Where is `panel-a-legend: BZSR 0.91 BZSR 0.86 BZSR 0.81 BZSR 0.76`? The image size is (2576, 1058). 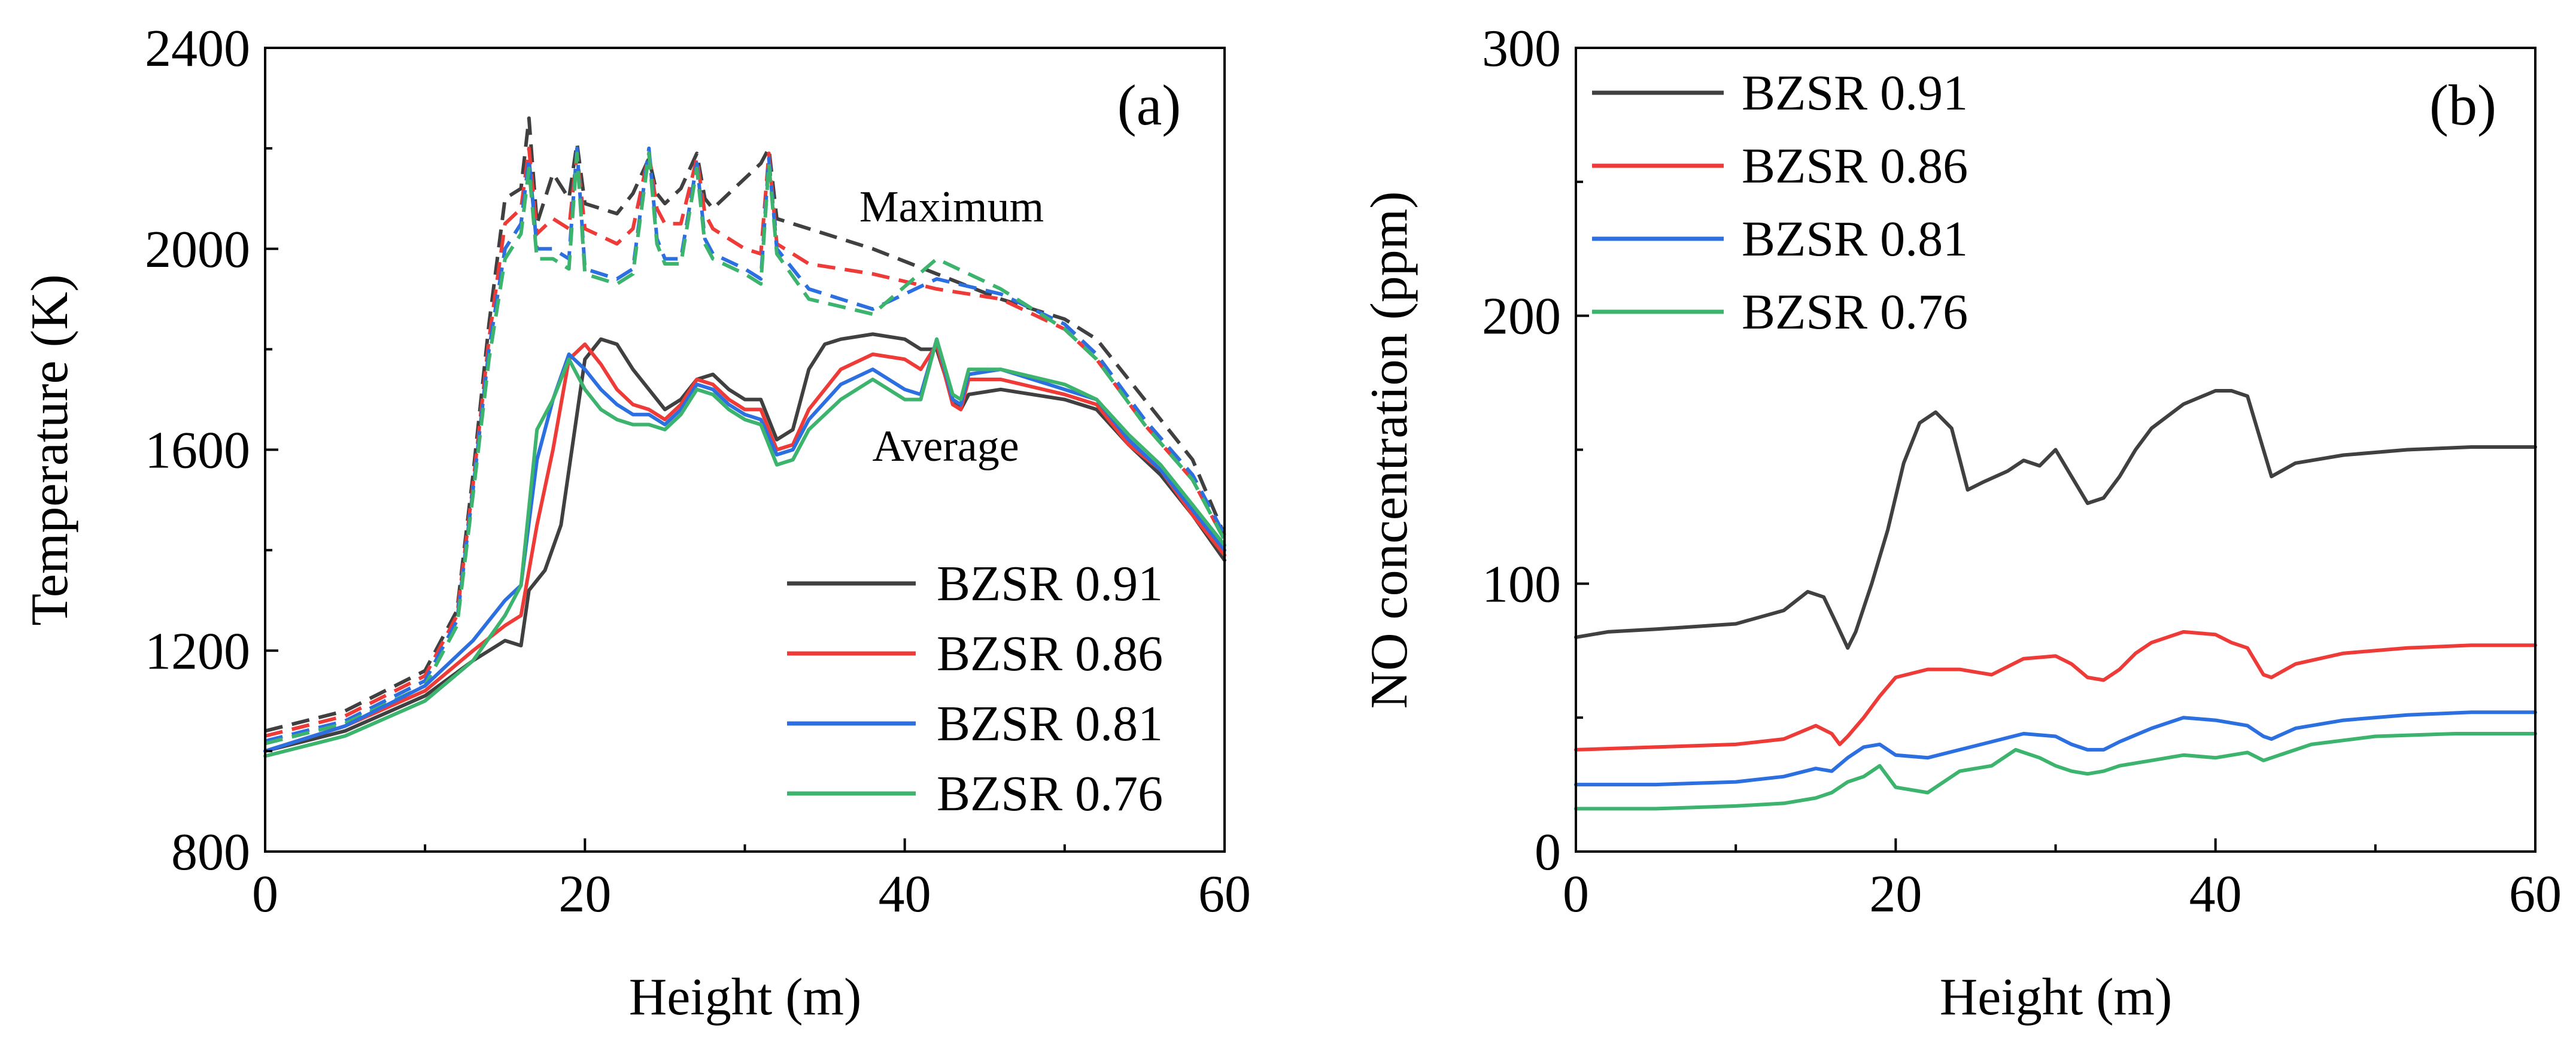
panel-a-legend: BZSR 0.91 BZSR 0.86 BZSR 0.81 BZSR 0.76 is located at coordinates (975, 689).